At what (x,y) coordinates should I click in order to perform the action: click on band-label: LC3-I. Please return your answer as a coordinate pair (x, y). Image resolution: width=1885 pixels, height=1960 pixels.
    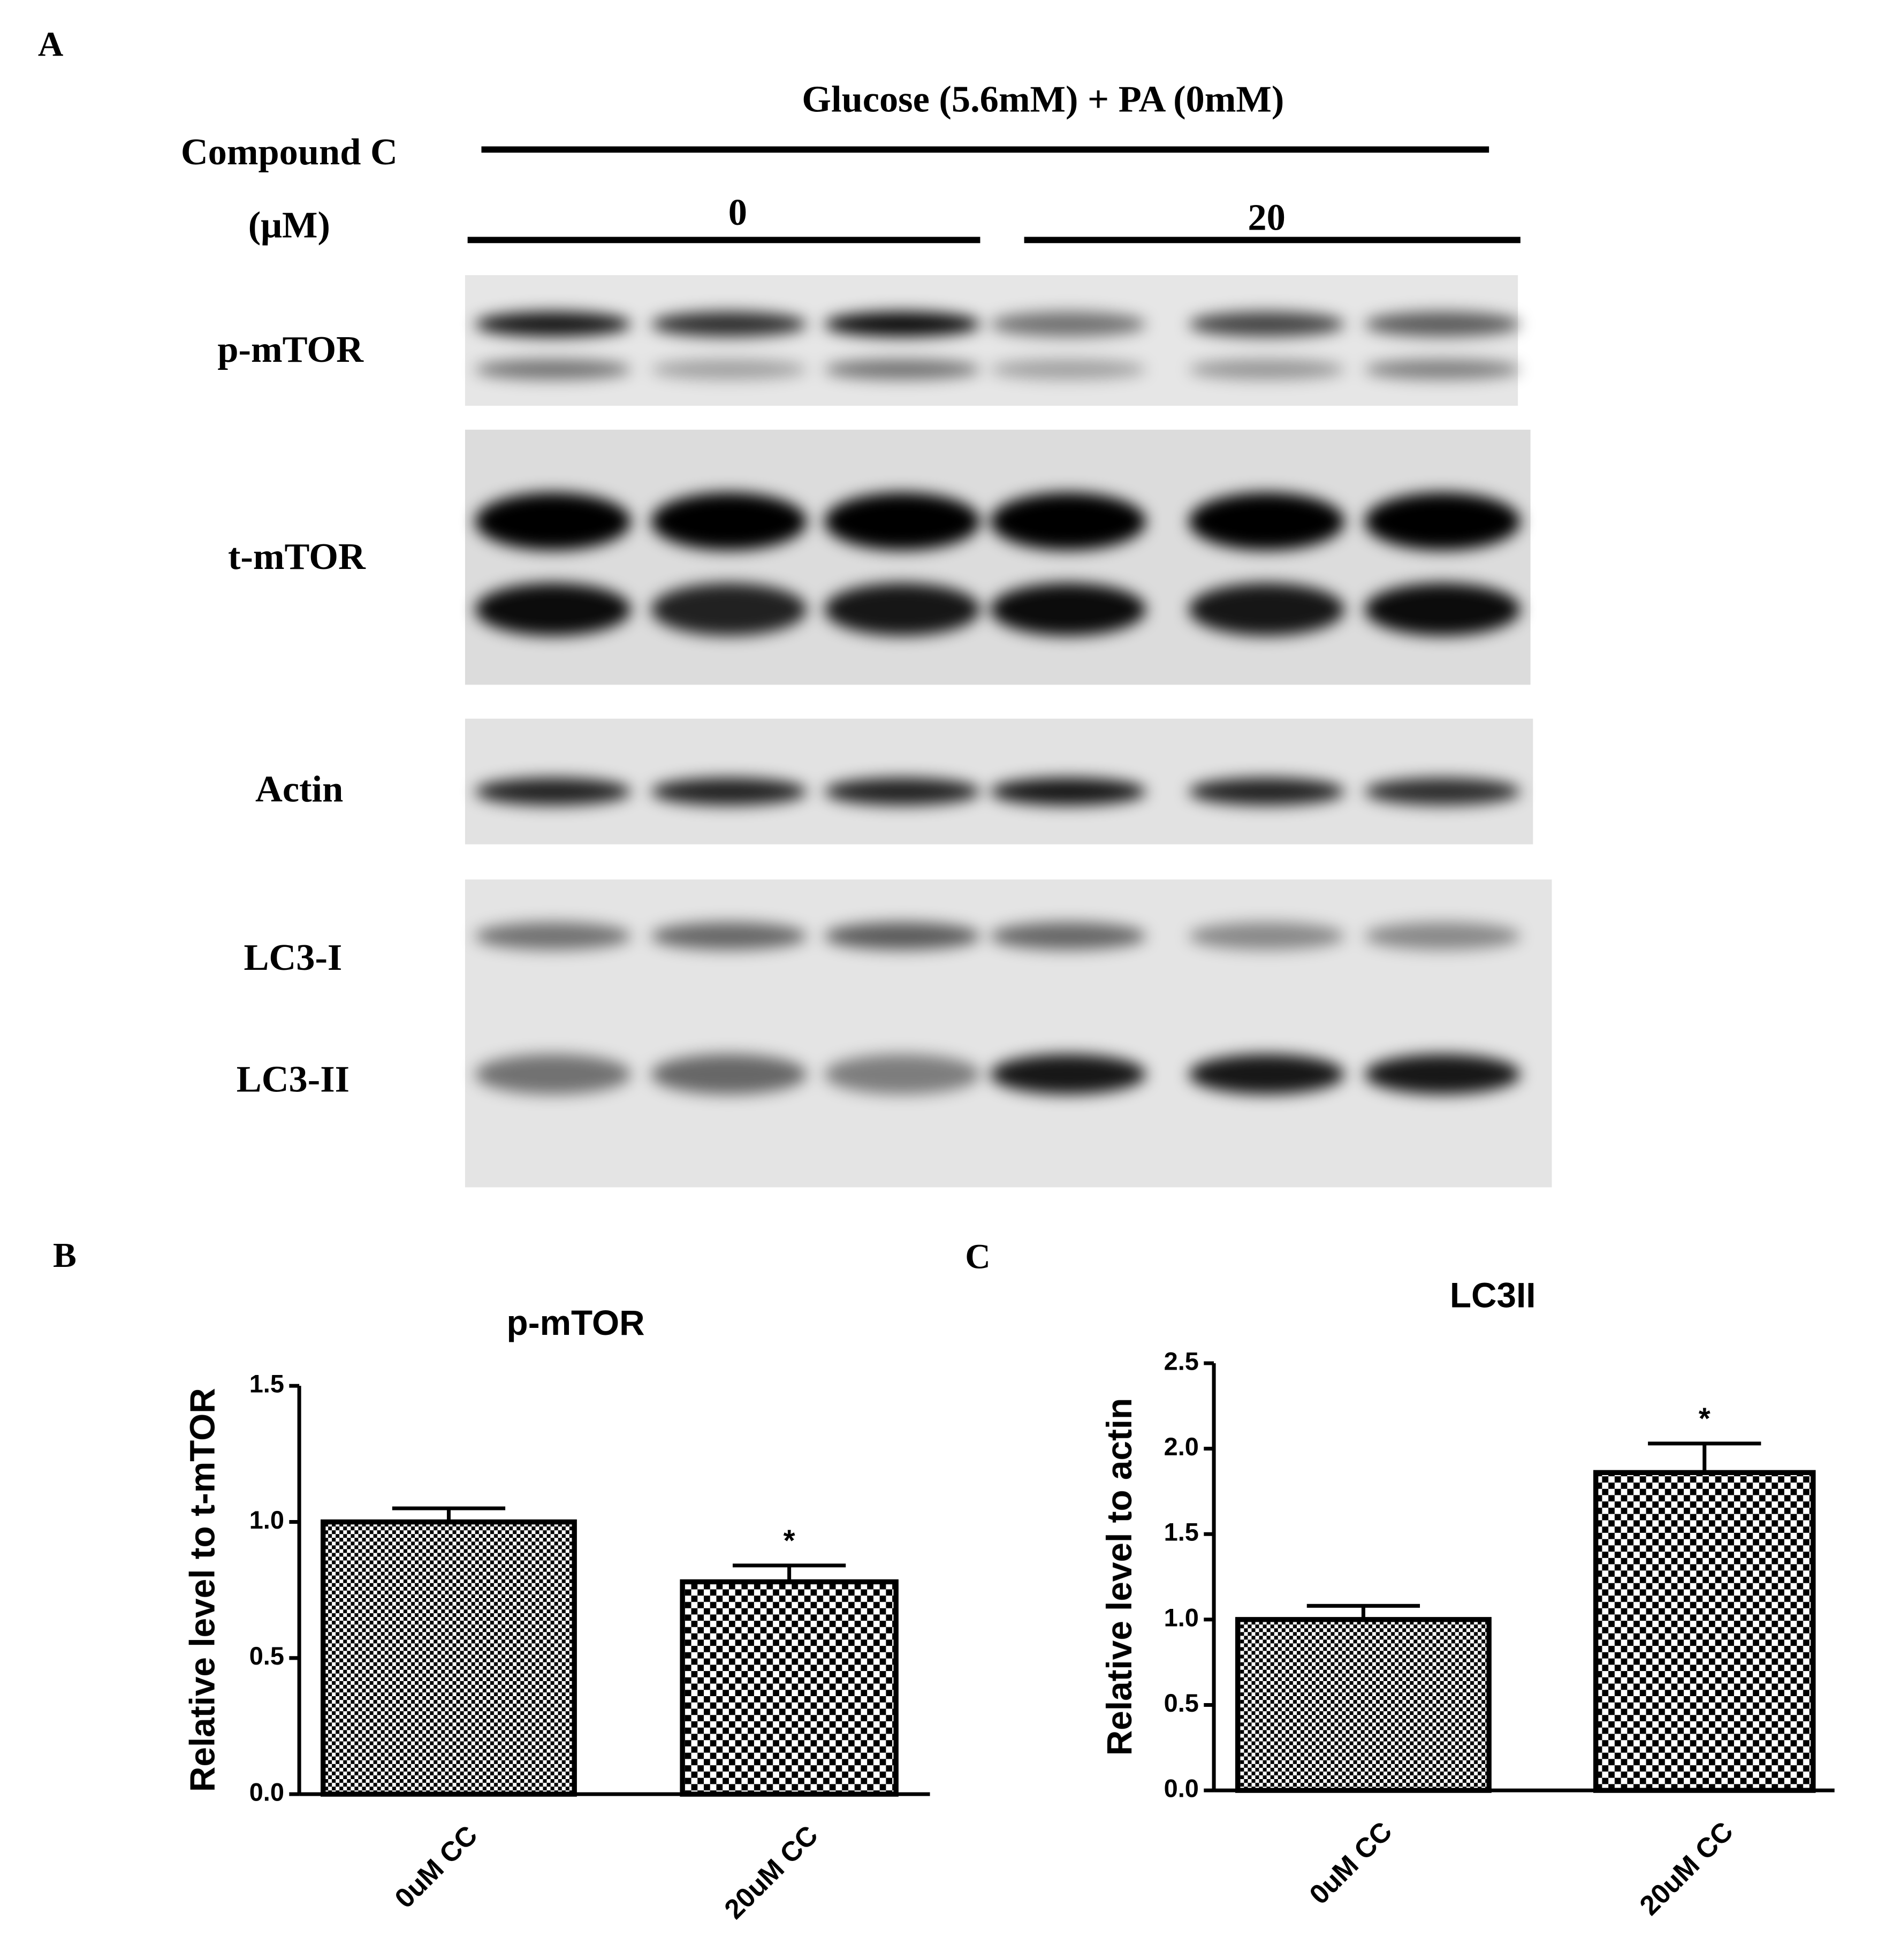
    Looking at the image, I should click on (293, 958).